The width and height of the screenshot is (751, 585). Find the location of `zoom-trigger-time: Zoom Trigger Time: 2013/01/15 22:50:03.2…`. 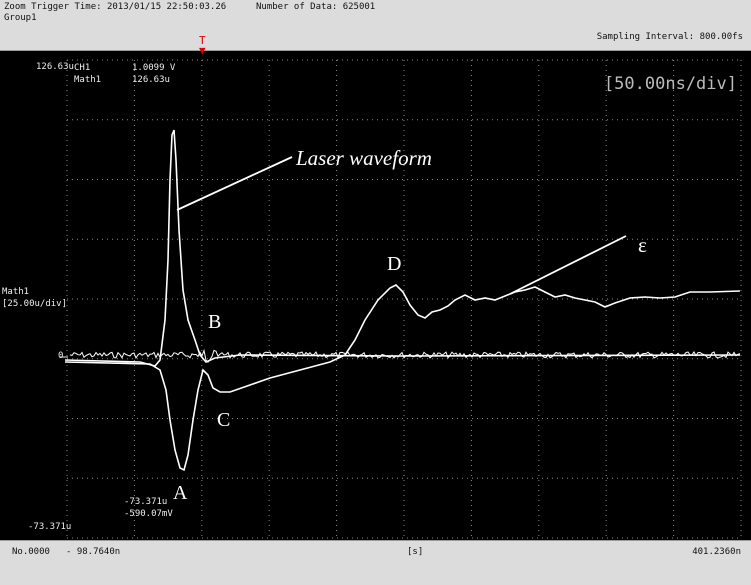

zoom-trigger-time: Zoom Trigger Time: 2013/01/15 22:50:03.2… is located at coordinates (115, 7).